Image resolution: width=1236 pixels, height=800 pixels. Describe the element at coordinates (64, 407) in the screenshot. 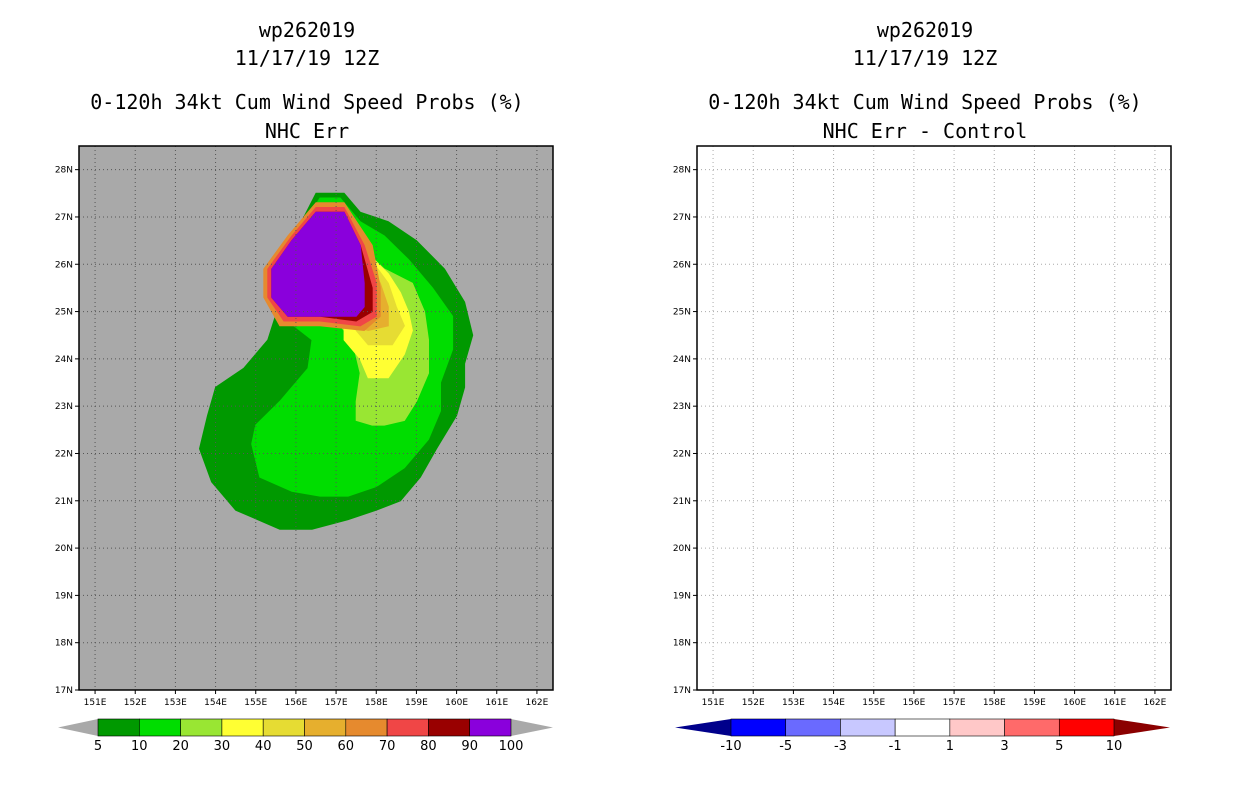

I see `left-y-tick-label: 23N` at that location.